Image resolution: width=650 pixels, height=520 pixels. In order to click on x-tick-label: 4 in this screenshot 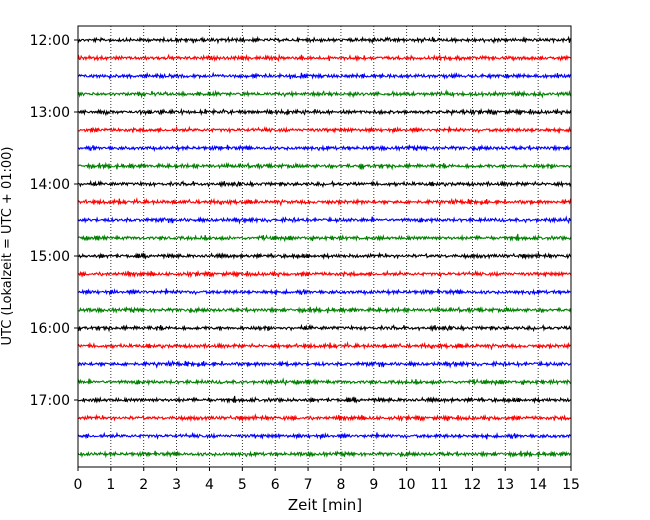, I will do `click(209, 485)`.